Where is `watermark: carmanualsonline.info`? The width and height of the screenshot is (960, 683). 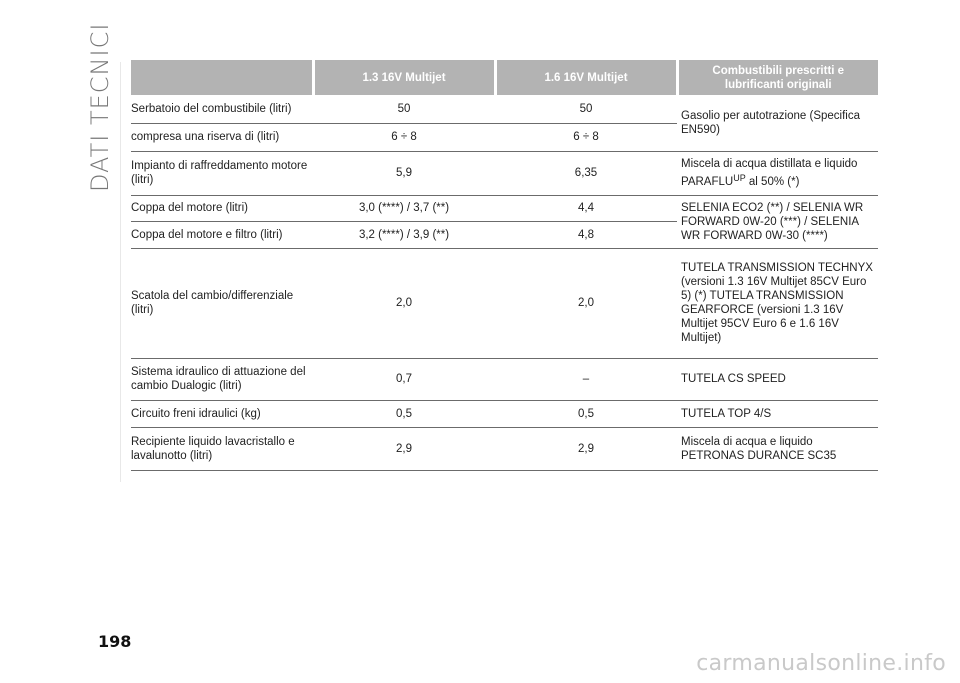
watermark: carmanualsonline.info is located at coordinates (821, 663).